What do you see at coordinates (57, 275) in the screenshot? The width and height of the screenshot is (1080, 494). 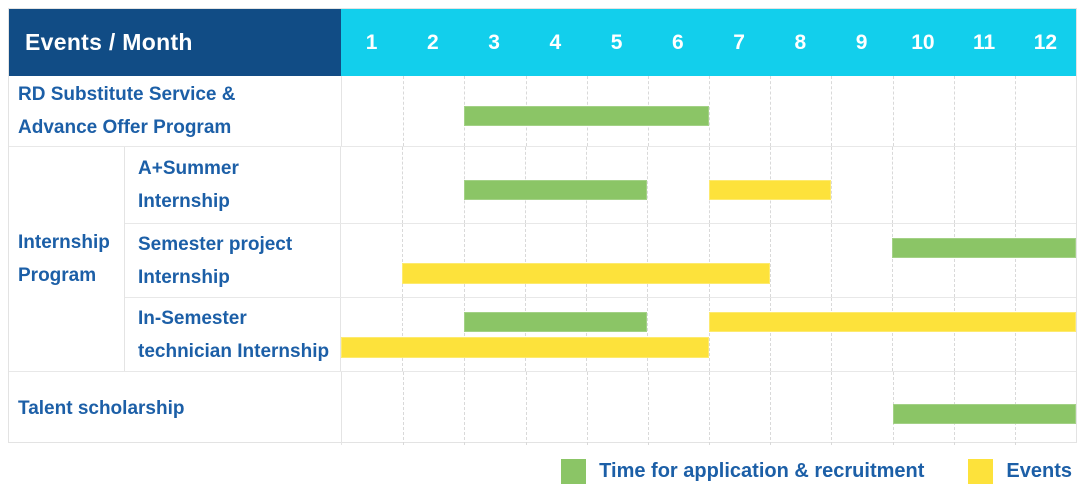 I see `group-label-line: Program` at bounding box center [57, 275].